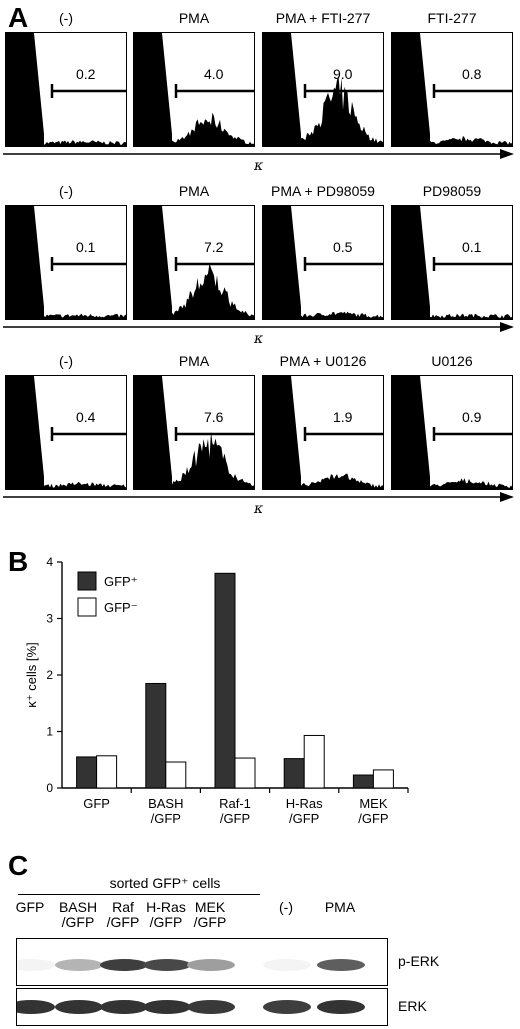 The image size is (520, 1029). What do you see at coordinates (86, 74) in the screenshot?
I see `gate-percentage: 0.2` at bounding box center [86, 74].